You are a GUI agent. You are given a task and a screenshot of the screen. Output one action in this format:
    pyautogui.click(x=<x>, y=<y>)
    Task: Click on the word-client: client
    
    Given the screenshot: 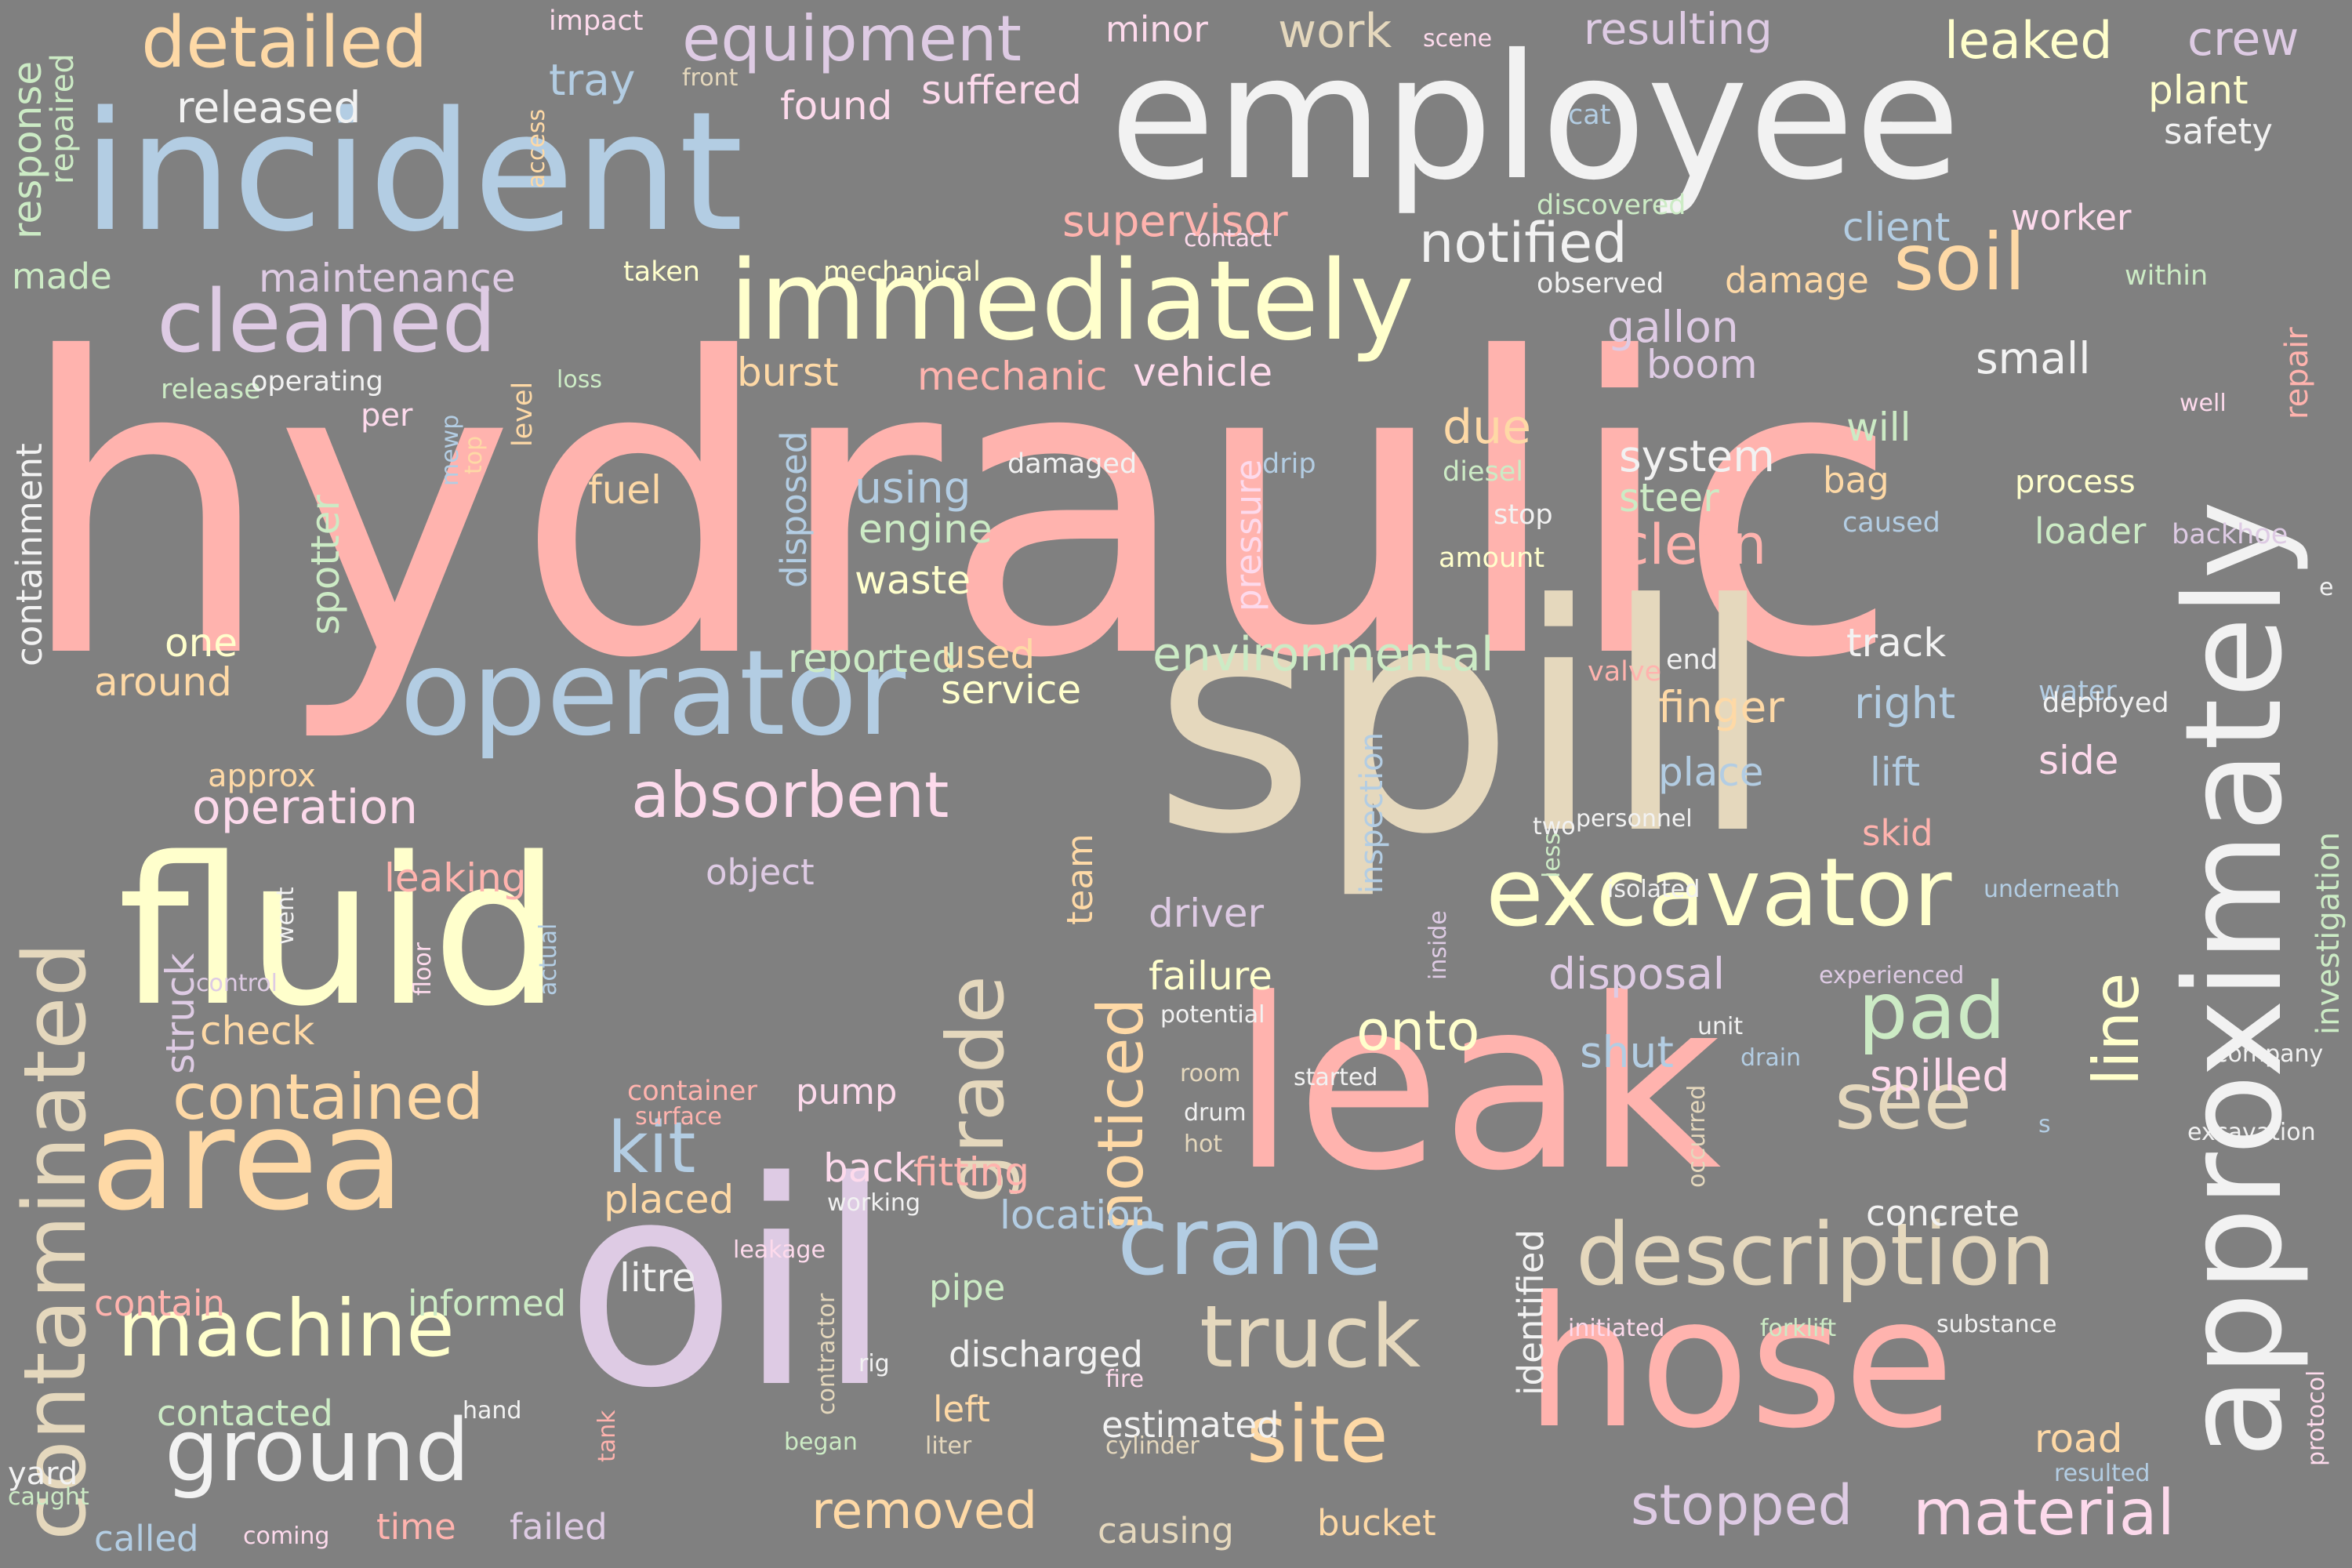 What is the action you would take?
    pyautogui.click(x=1897, y=228)
    